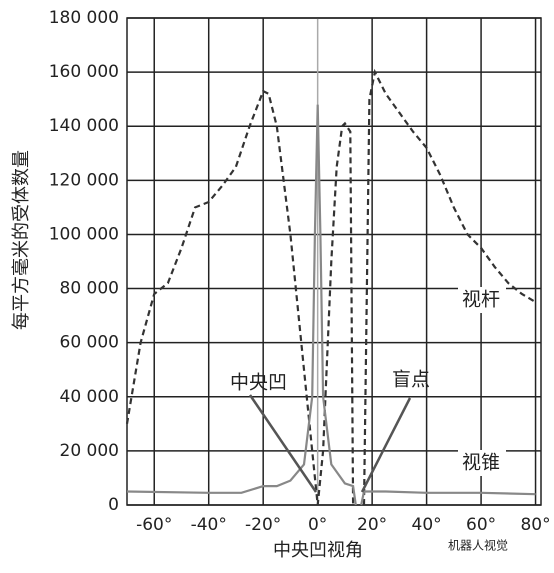 The image size is (554, 573). What do you see at coordinates (84, 234) in the screenshot?
I see `y-tick-label: 100 000` at bounding box center [84, 234].